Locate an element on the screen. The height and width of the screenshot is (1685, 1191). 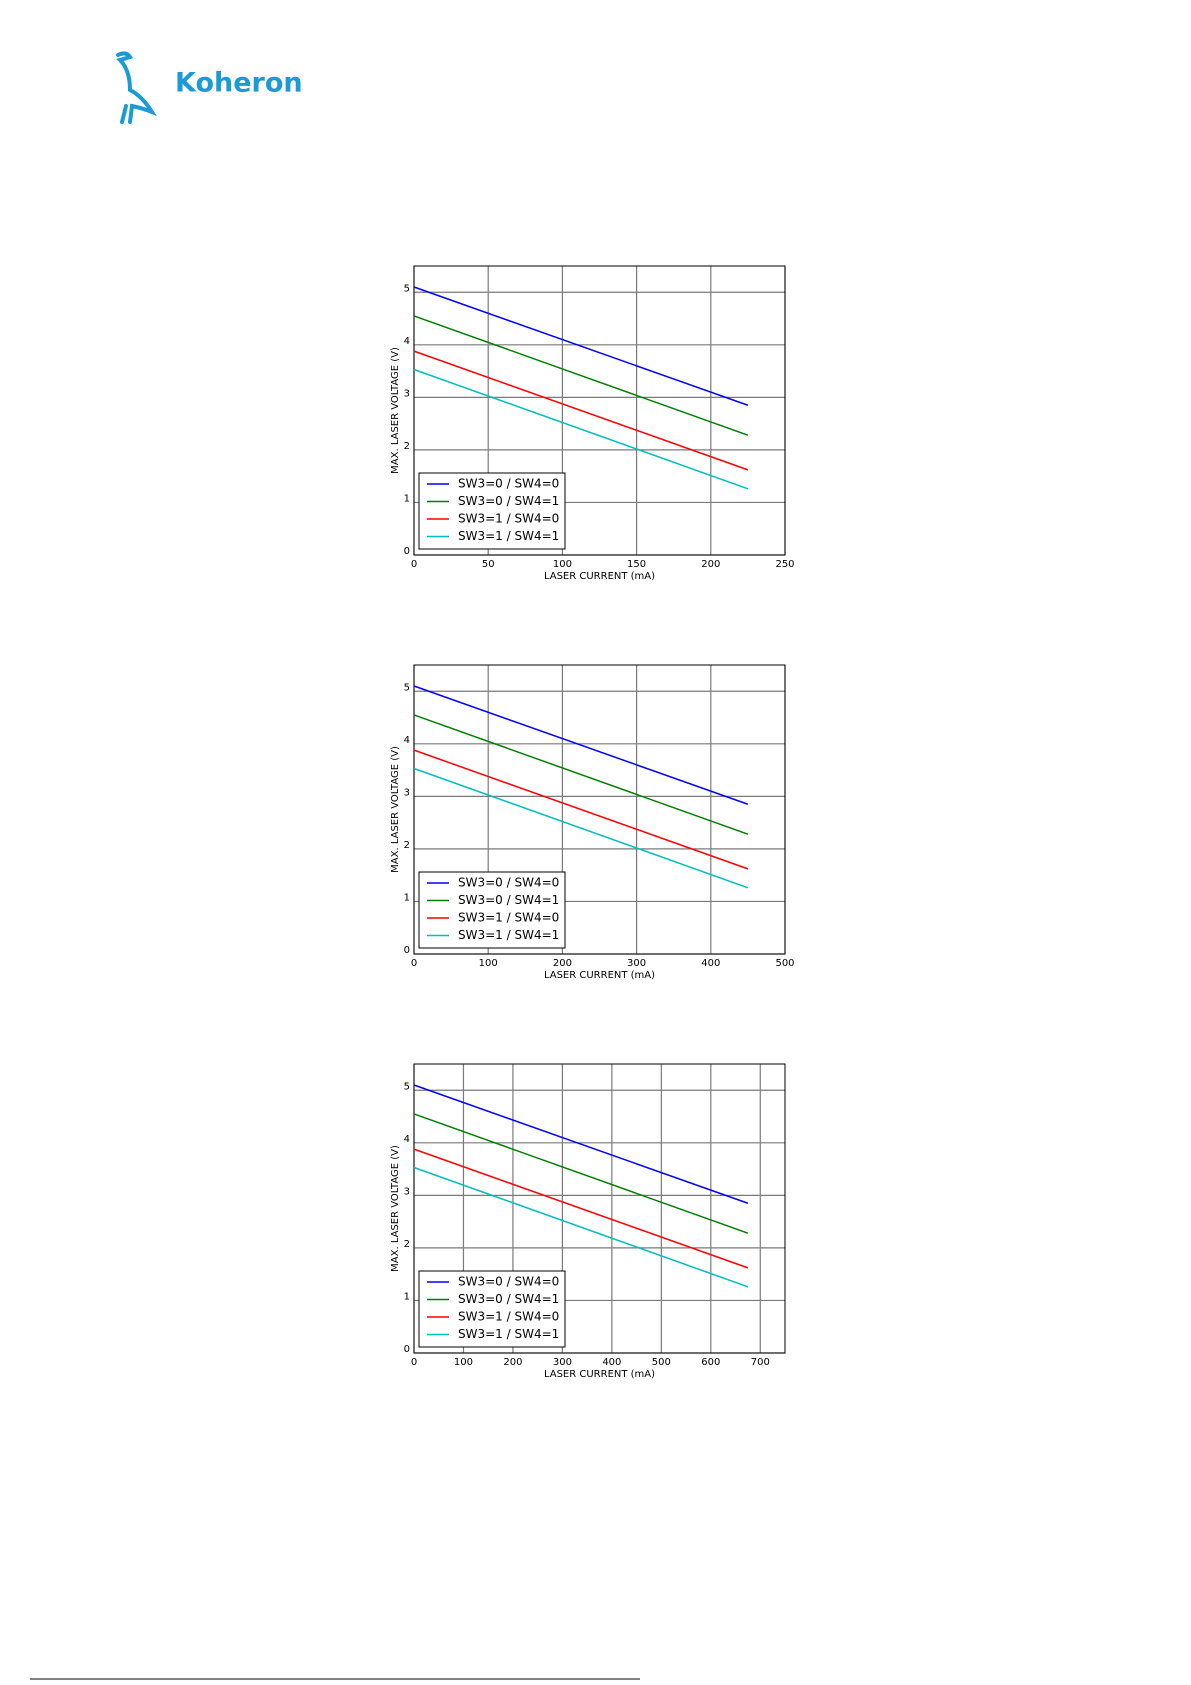
x-tick-label: 600 is located at coordinates (710, 1362).